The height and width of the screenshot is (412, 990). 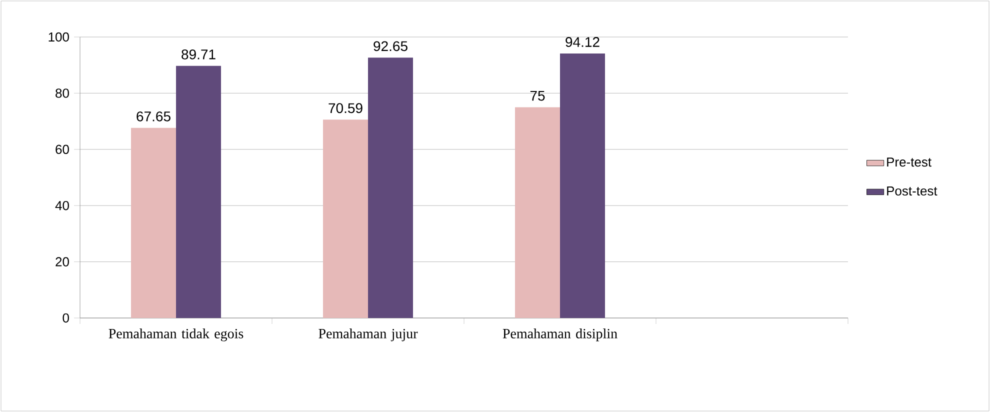 What do you see at coordinates (62, 149) in the screenshot?
I see `y-tick-label: 60` at bounding box center [62, 149].